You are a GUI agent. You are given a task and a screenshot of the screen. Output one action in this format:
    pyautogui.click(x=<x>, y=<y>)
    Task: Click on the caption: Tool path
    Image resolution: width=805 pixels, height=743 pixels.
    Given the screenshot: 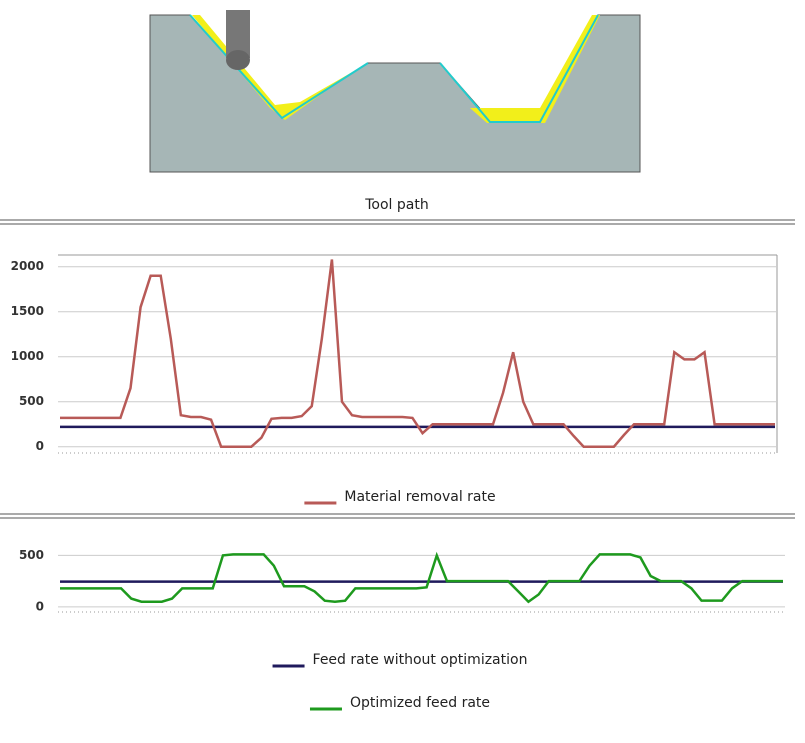 What is the action you would take?
    pyautogui.click(x=396, y=205)
    